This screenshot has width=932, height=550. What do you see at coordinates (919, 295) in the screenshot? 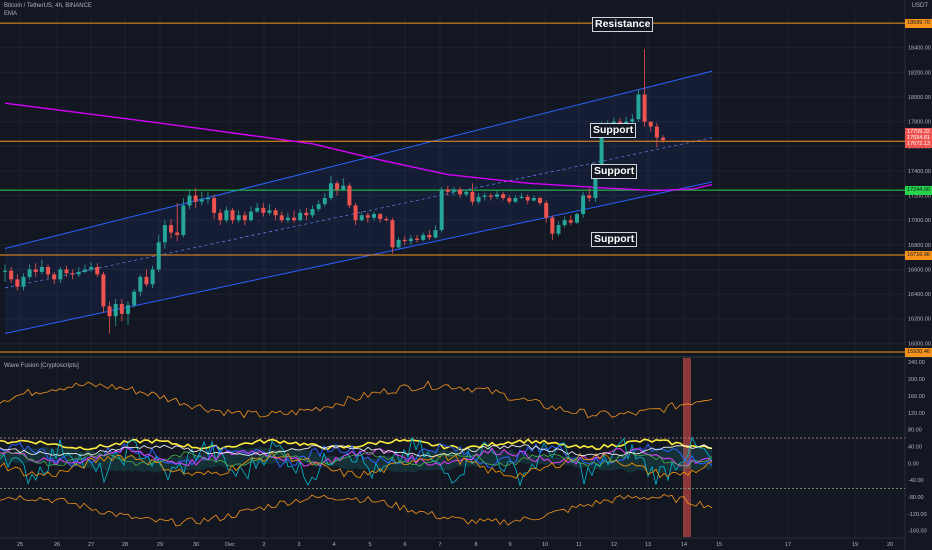
I see `price-tick-label: 16400.00` at bounding box center [919, 295].